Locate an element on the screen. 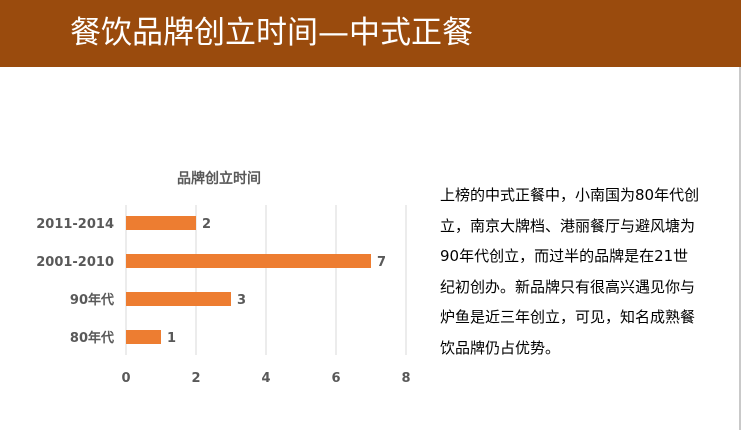  data-label: 2 is located at coordinates (206, 224).